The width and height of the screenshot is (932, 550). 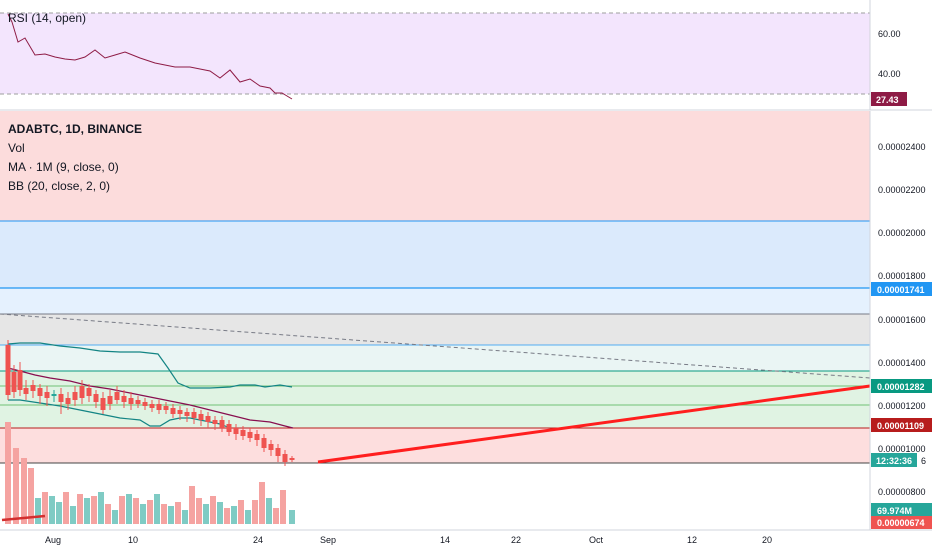 I want to click on time-tick-10: 10, so click(x=133, y=540).